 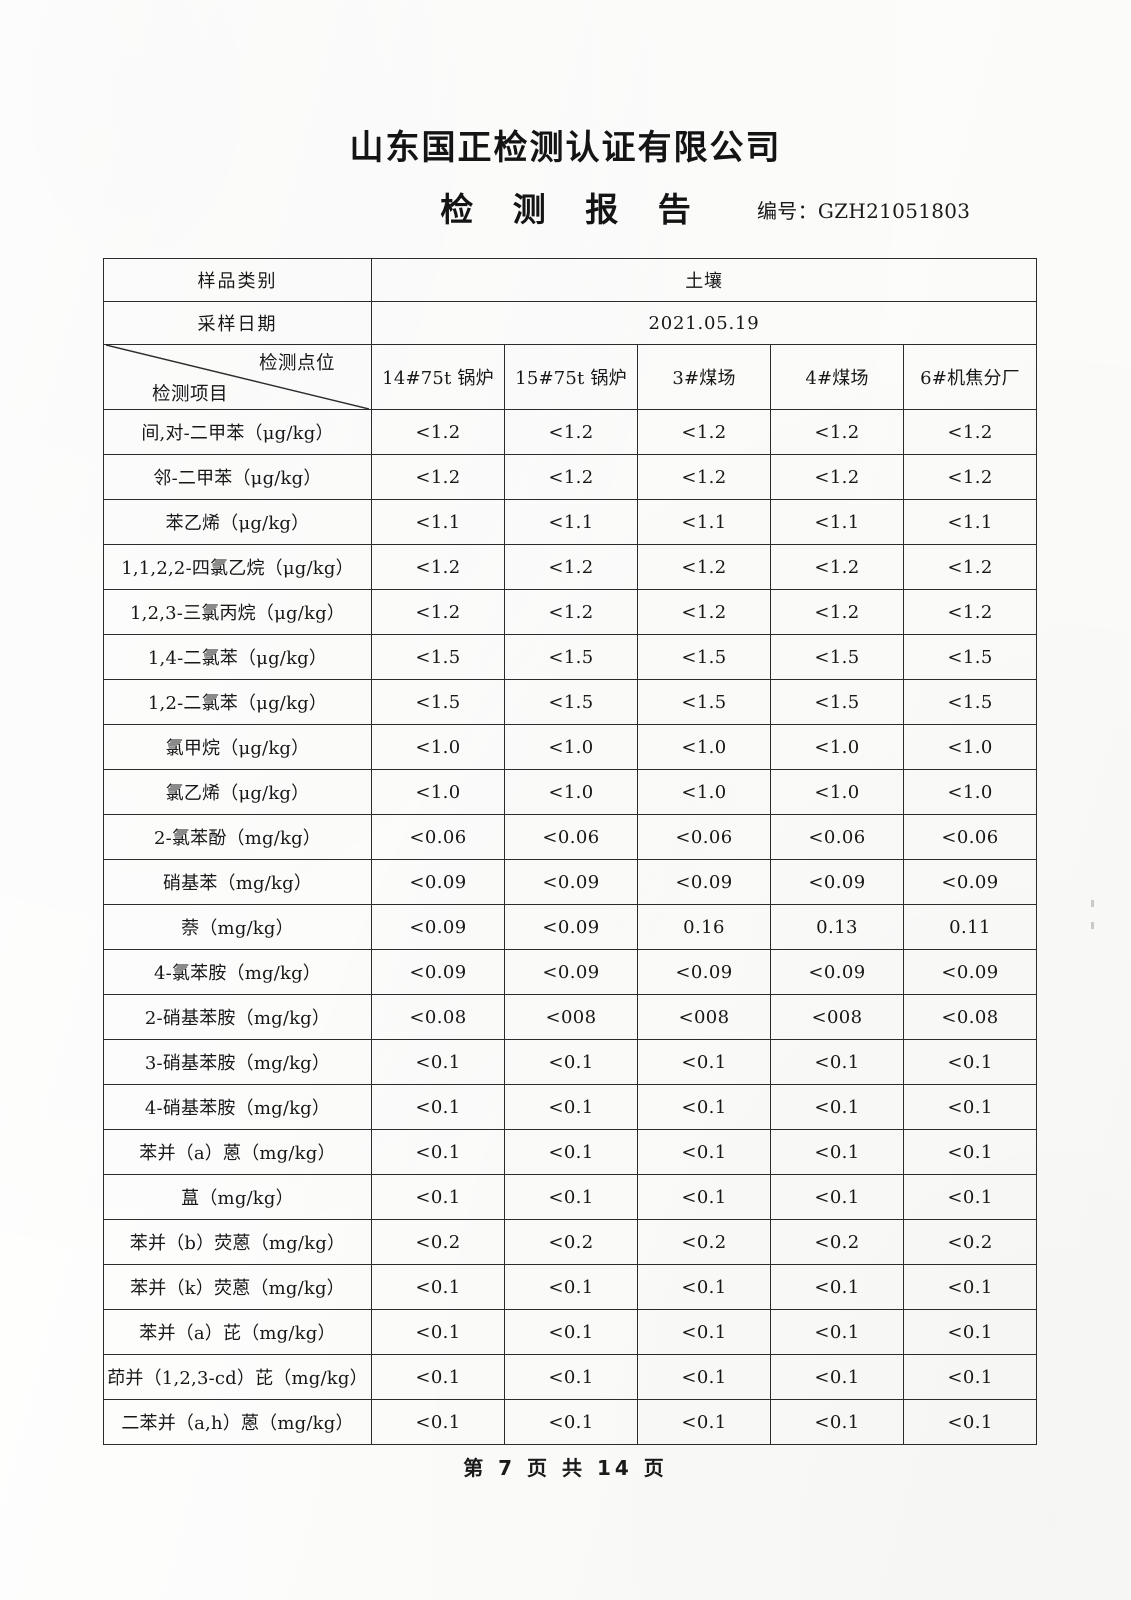 What do you see at coordinates (970, 1017) in the screenshot?
I see `result-value: <0.08` at bounding box center [970, 1017].